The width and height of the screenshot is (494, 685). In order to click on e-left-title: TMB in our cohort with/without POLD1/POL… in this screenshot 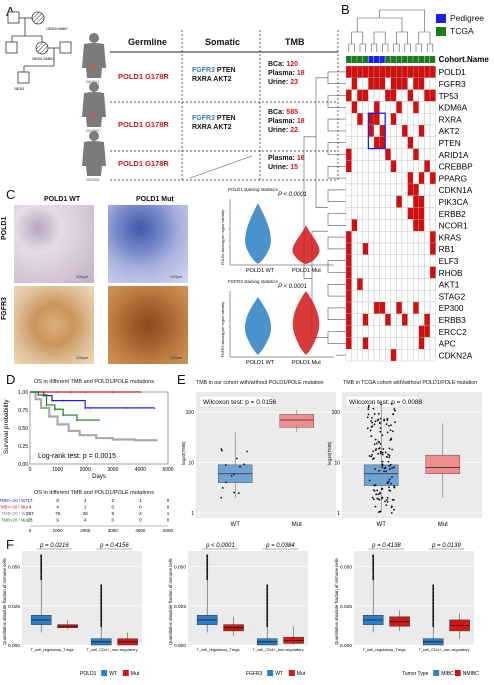, I will do `click(260, 383)`.